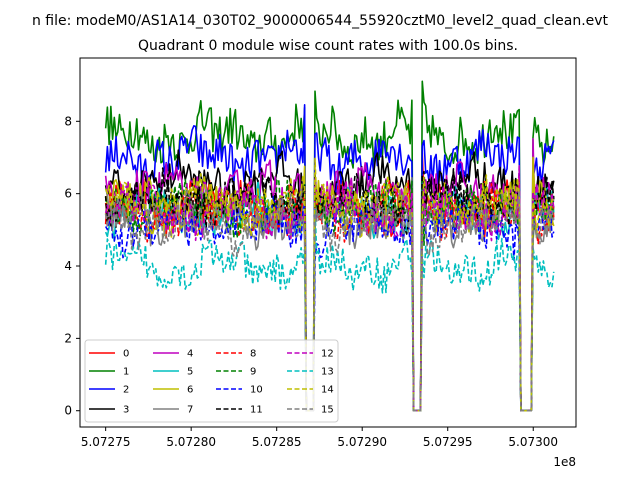 Image resolution: width=640 pixels, height=480 pixels. Describe the element at coordinates (190, 354) in the screenshot. I see `legend-label-4: 4` at that location.